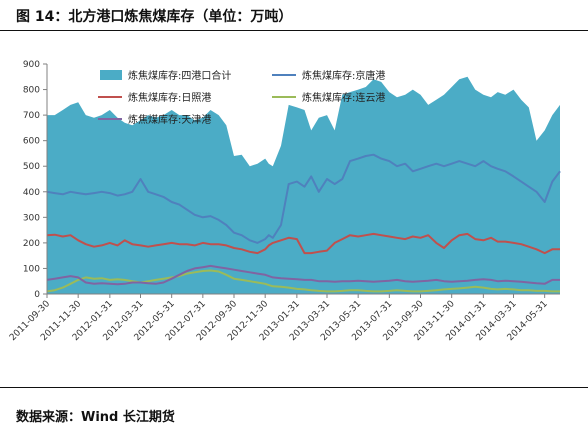 This screenshot has width=588, height=434. What do you see at coordinates (343, 97) in the screenshot?
I see `legend-label-3: 炼焦煤库存:连云港` at bounding box center [343, 97].